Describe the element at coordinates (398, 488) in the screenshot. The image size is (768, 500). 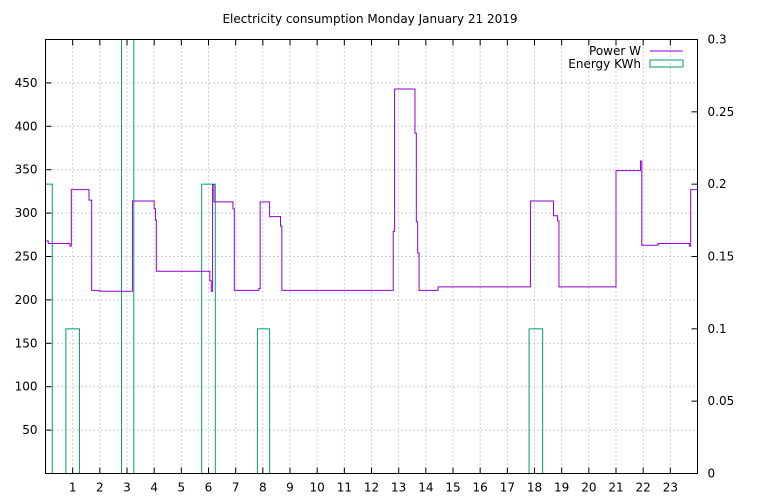
I see `x-tick-label: 13` at that location.